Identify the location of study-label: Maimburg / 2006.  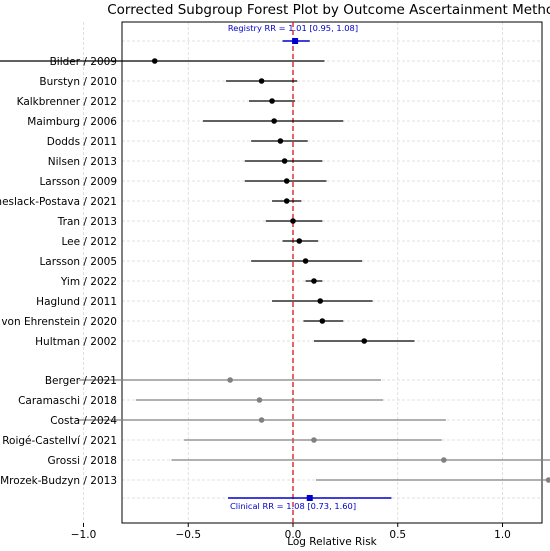
(72, 122).